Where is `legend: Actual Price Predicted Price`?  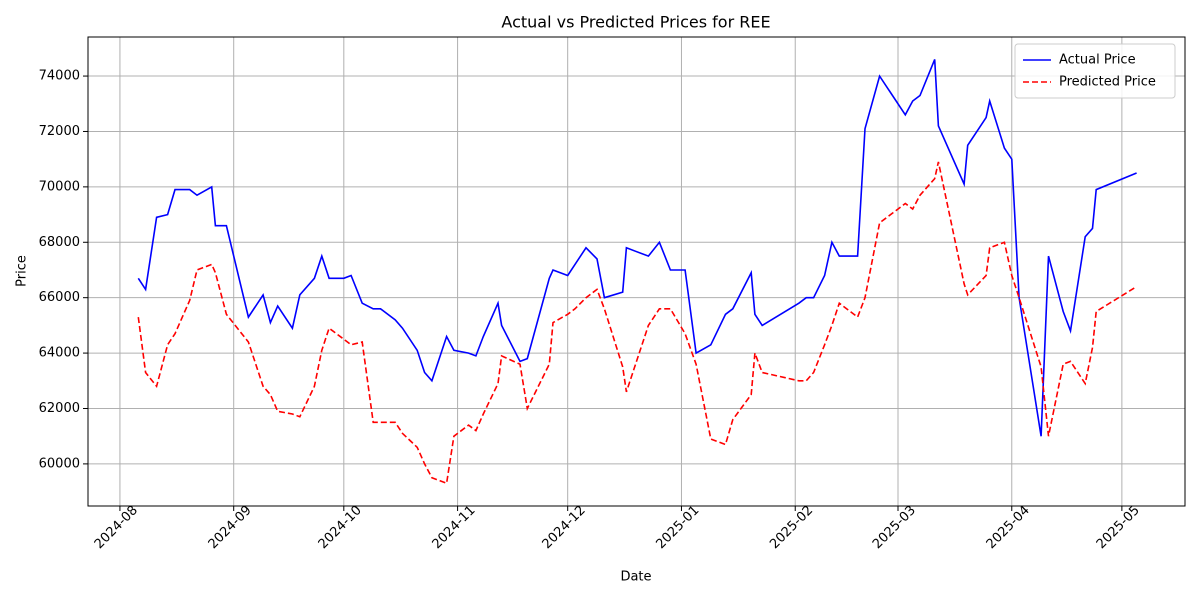 legend: Actual Price Predicted Price is located at coordinates (1095, 71).